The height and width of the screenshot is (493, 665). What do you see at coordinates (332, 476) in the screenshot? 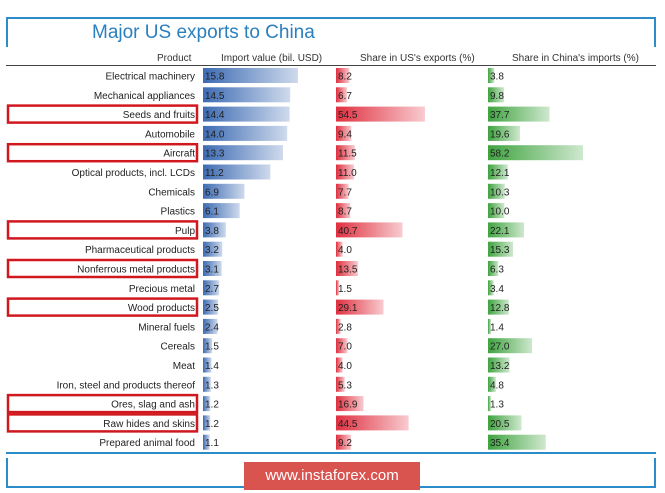
I see `watermark-link: www.instaforex.com` at bounding box center [332, 476].